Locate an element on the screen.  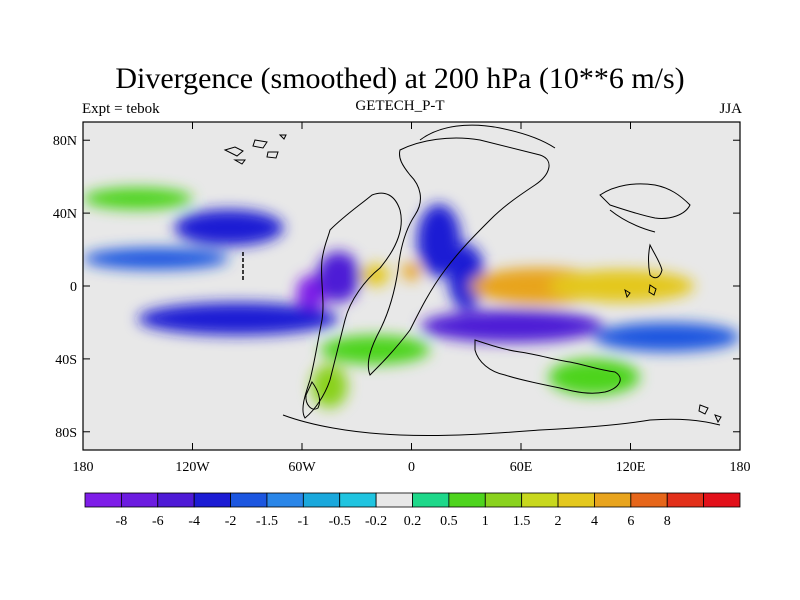
x-tick-label-2: 60W is located at coordinates (302, 467).